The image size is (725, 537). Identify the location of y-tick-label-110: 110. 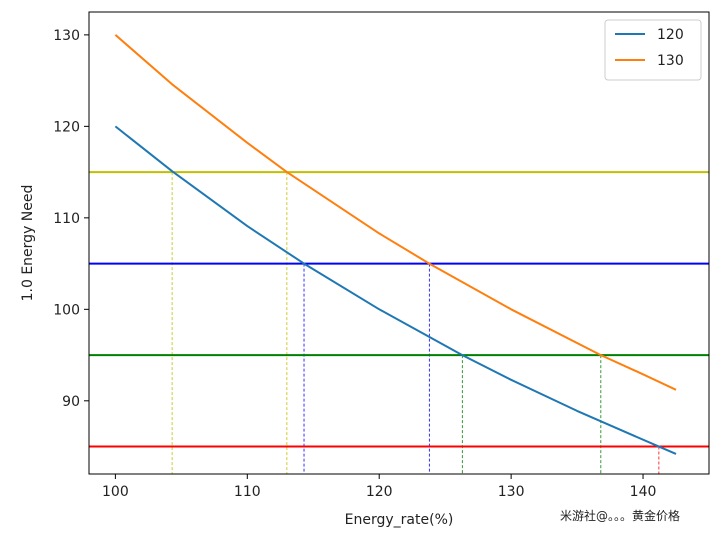
(66, 219).